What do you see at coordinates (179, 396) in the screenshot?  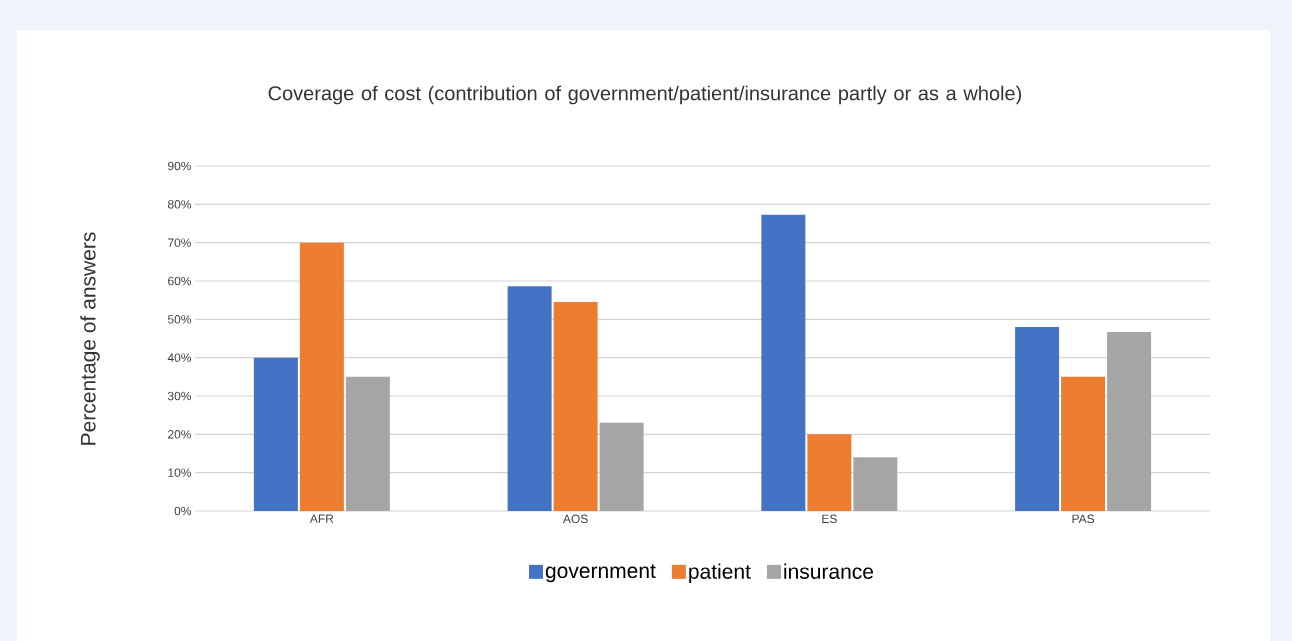 I see `y-tick-label: 30%` at bounding box center [179, 396].